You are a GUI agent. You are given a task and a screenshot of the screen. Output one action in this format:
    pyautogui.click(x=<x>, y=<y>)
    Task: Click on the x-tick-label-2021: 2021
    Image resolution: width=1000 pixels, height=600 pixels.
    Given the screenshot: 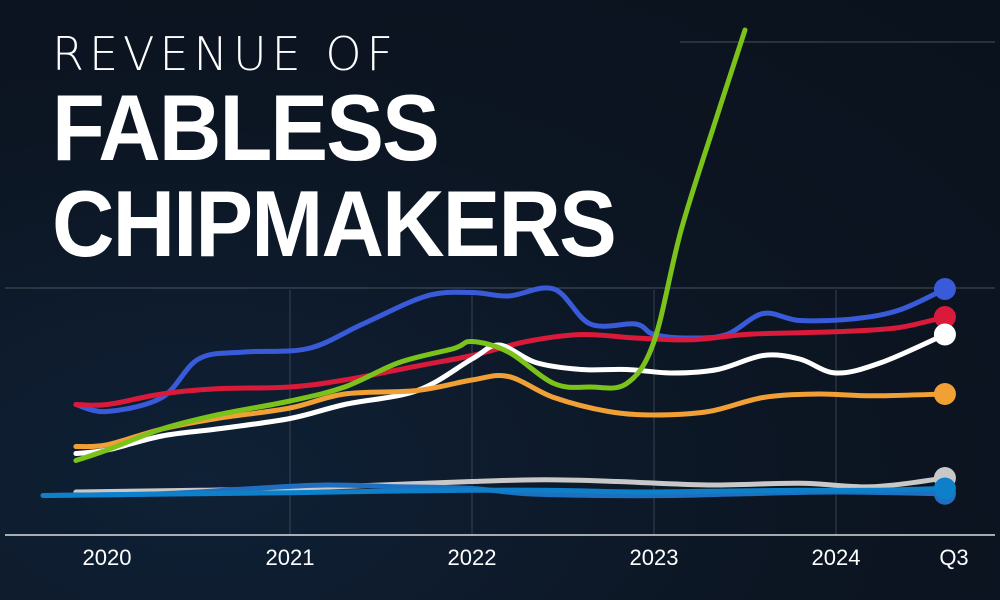 What is the action you would take?
    pyautogui.click(x=290, y=557)
    